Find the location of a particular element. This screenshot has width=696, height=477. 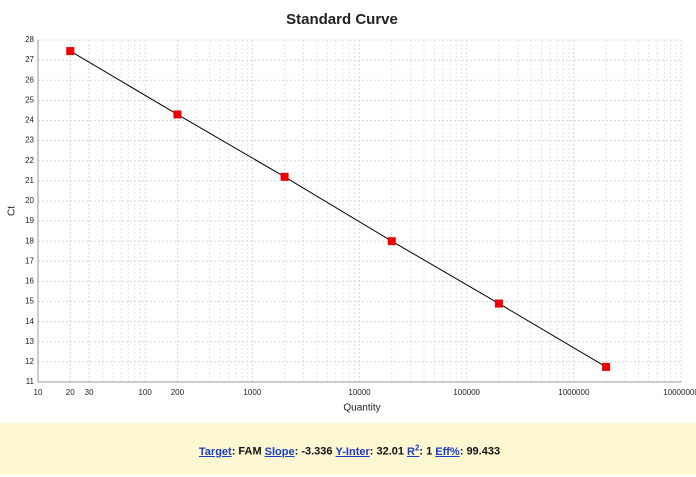

x-tick-label: 100000 is located at coordinates (466, 392).